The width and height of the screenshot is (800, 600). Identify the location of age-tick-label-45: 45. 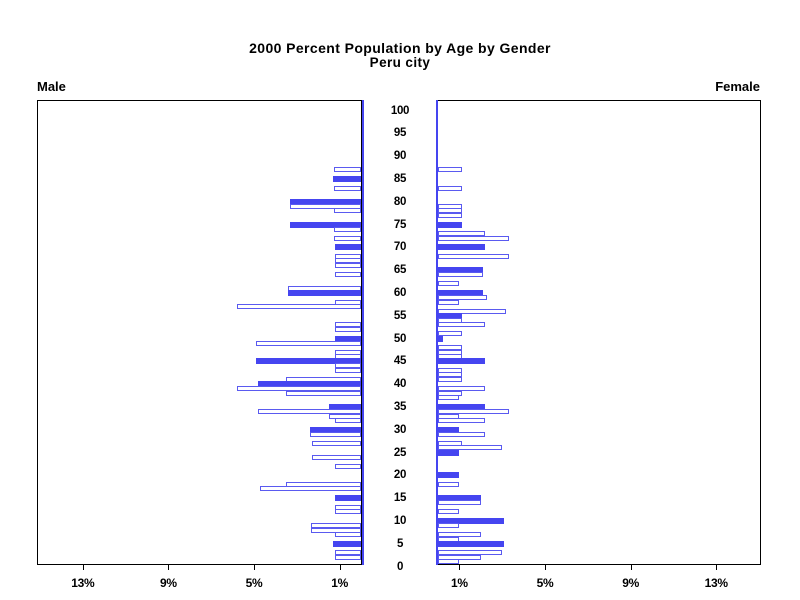
(400, 361).